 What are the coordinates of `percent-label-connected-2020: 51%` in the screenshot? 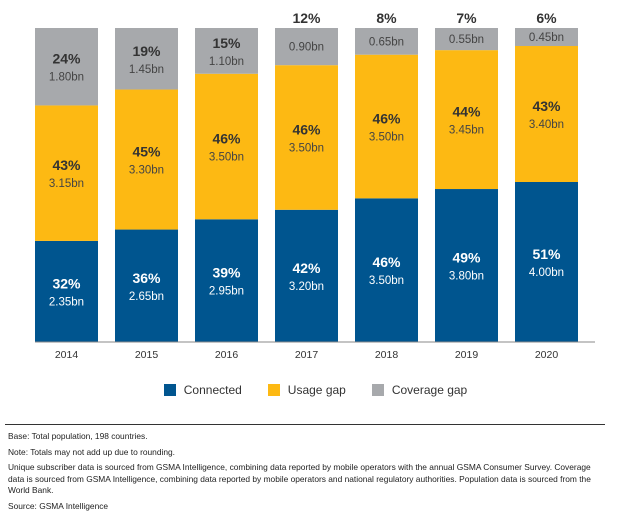 It's located at (546, 254).